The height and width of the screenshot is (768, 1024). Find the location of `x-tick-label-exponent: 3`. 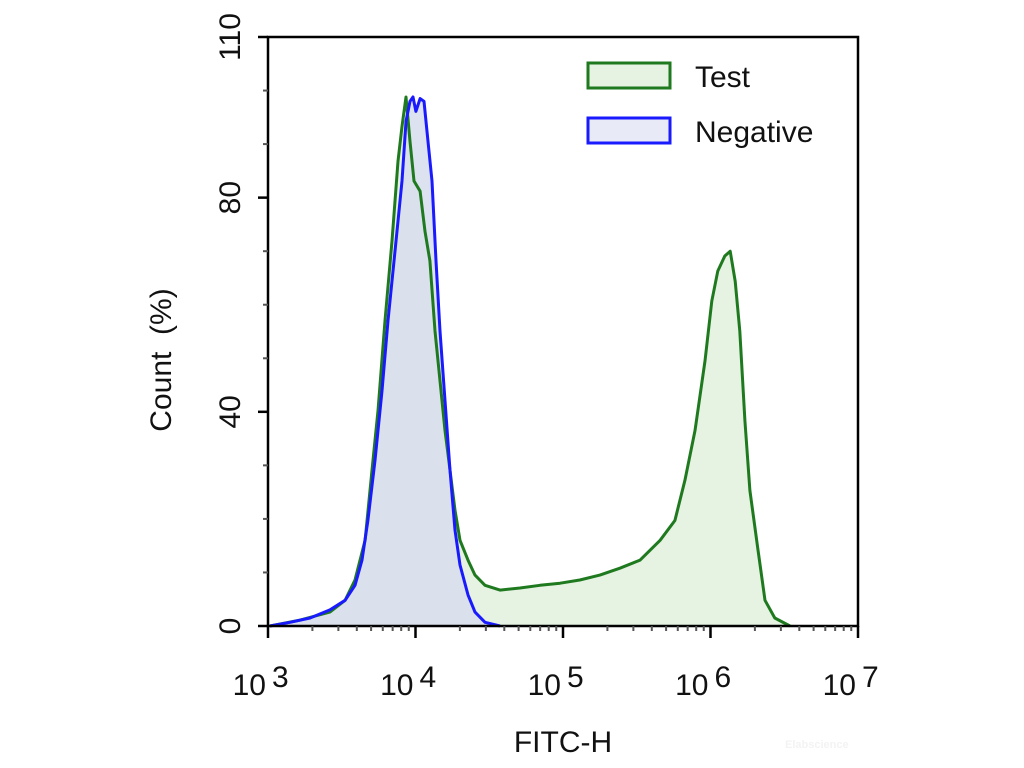

x-tick-label-exponent: 3 is located at coordinates (280, 677).